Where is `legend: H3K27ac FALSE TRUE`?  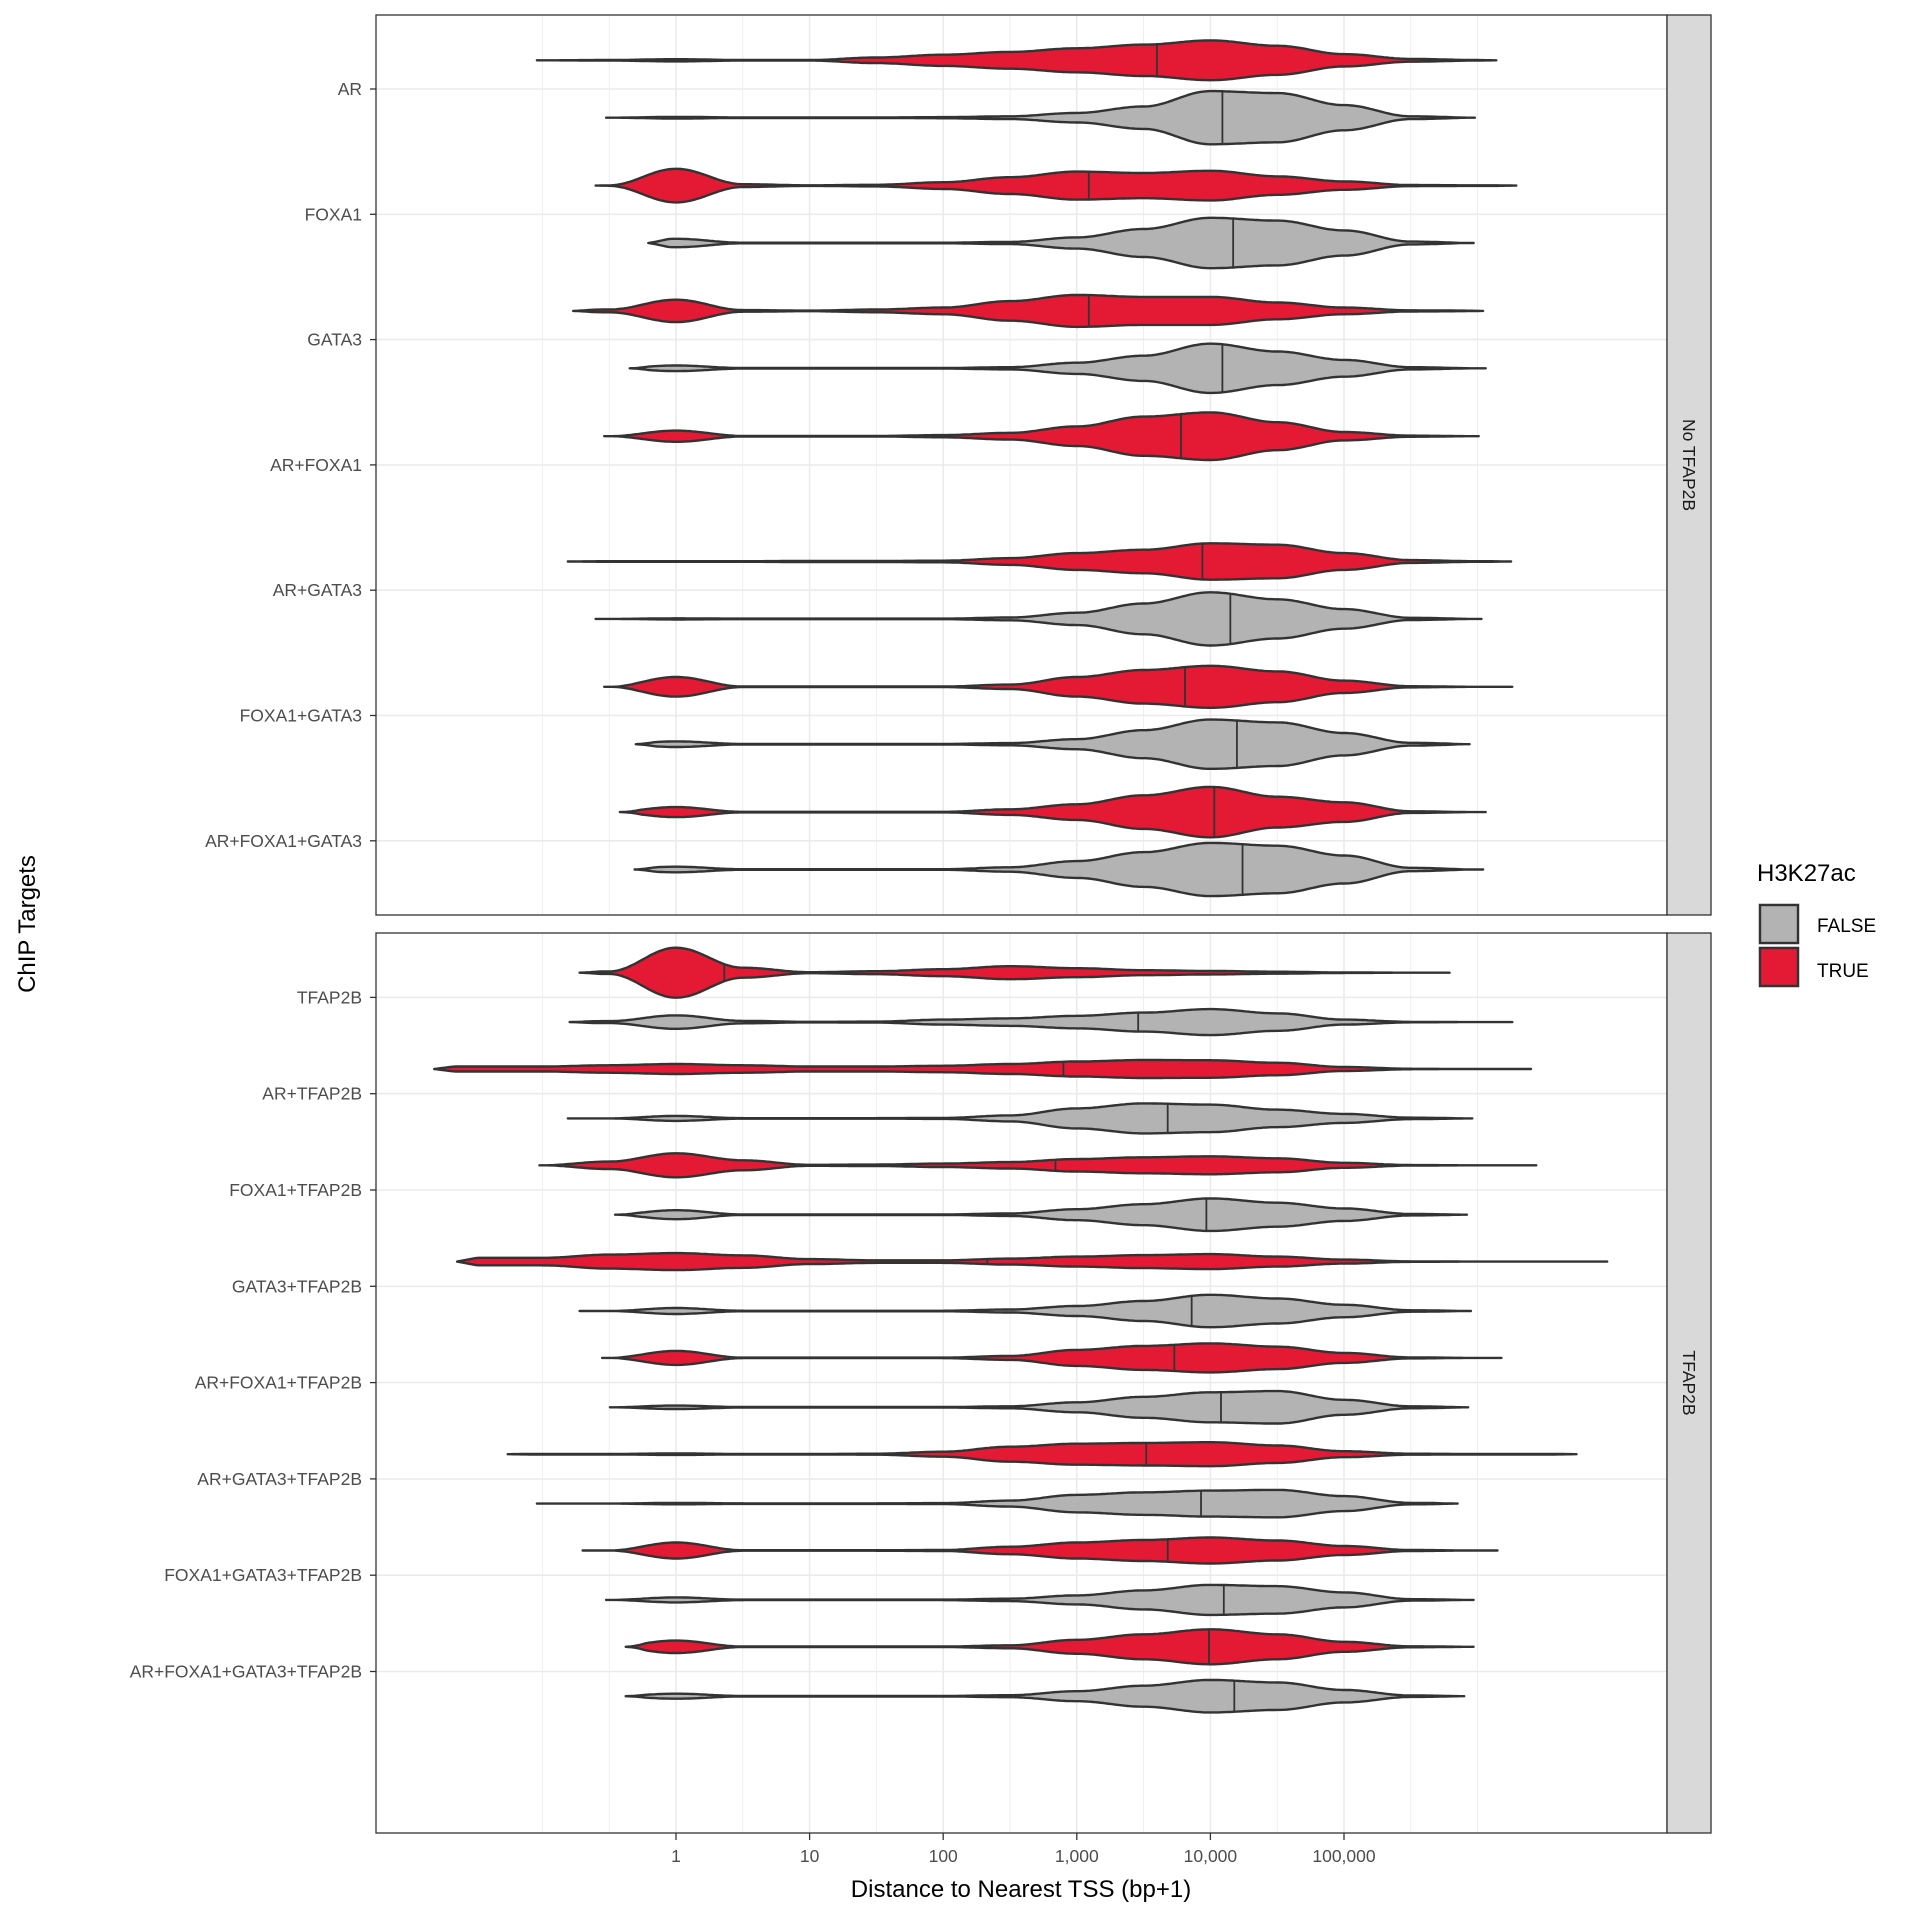
legend: H3K27ac FALSE TRUE is located at coordinates (1816, 924).